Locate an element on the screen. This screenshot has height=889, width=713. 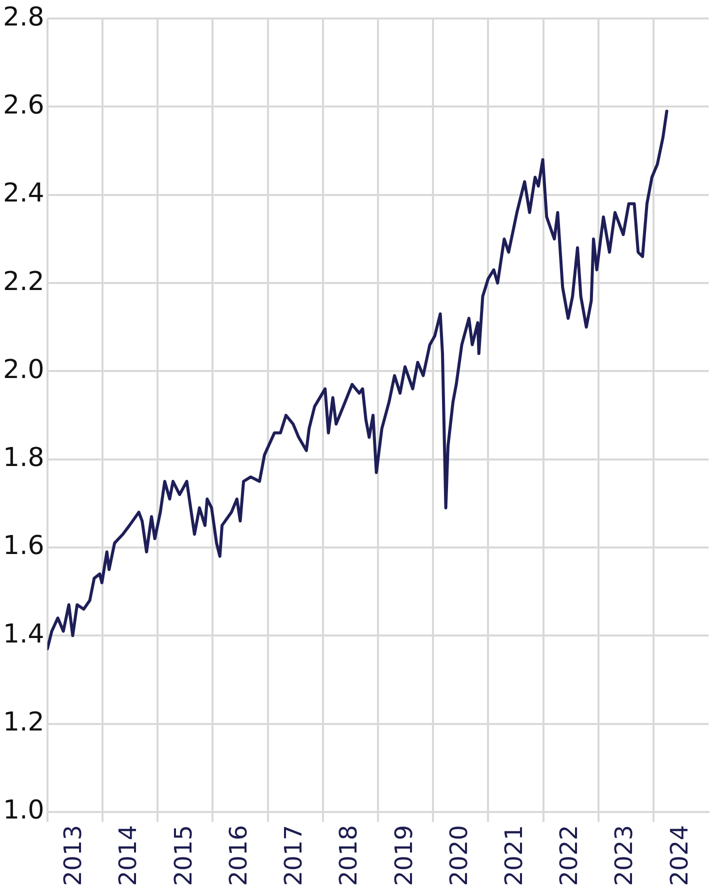
x-tick-label: 2020 is located at coordinates (458, 855).